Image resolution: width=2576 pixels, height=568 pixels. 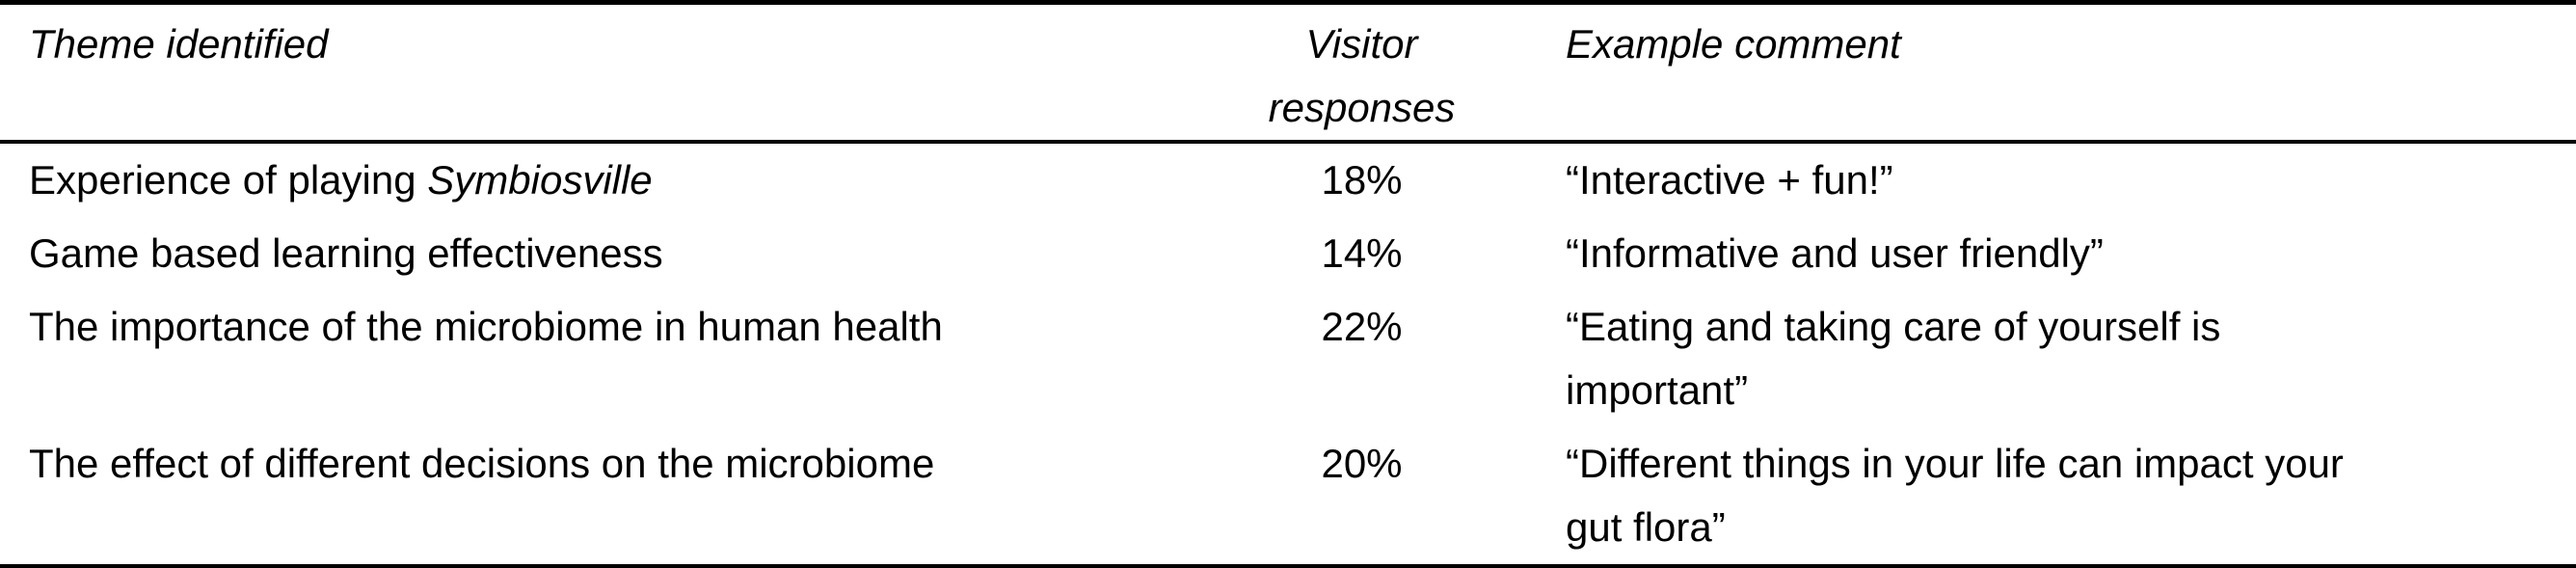 I want to click on column-header-theme-identified: Theme identified, so click(x=619, y=73).